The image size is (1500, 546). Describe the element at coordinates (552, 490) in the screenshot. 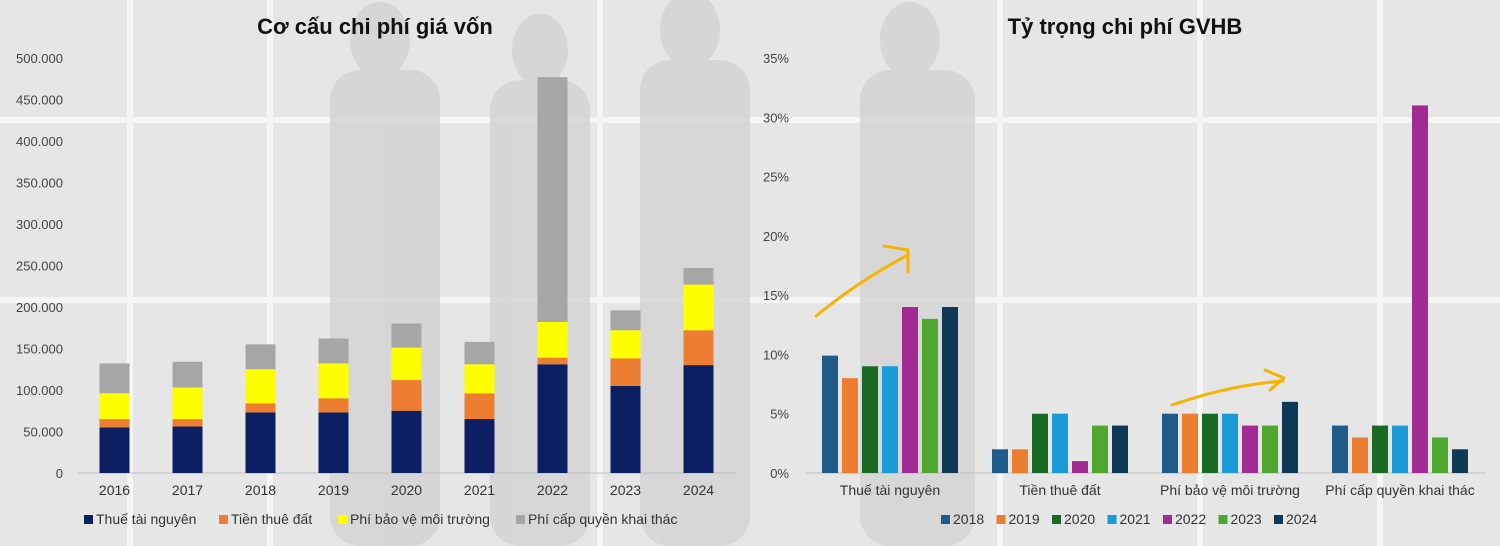

I see `chart1-x-tick-label: 2022` at that location.